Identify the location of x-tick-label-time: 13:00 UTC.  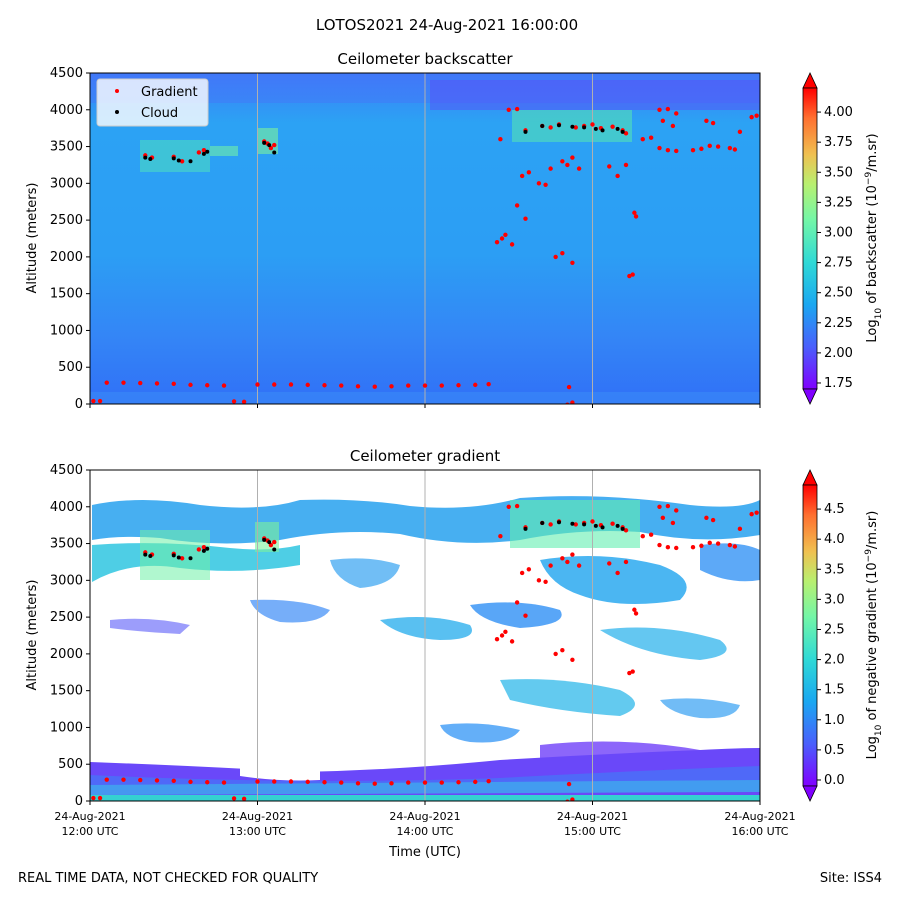
(257, 831).